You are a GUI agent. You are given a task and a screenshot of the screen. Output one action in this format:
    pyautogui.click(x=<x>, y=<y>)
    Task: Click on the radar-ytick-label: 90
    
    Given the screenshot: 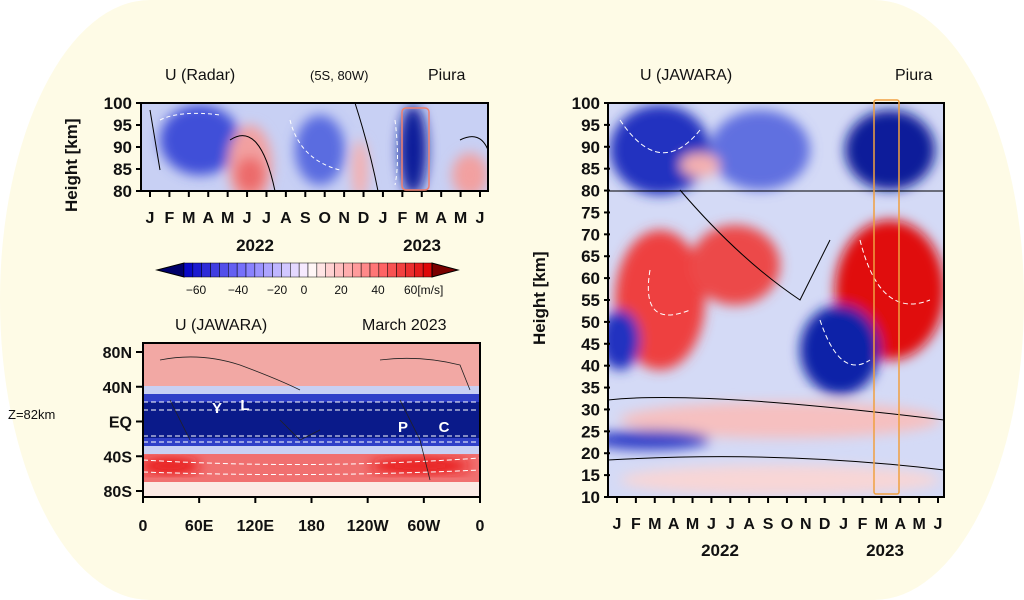 What is the action you would take?
    pyautogui.click(x=122, y=147)
    